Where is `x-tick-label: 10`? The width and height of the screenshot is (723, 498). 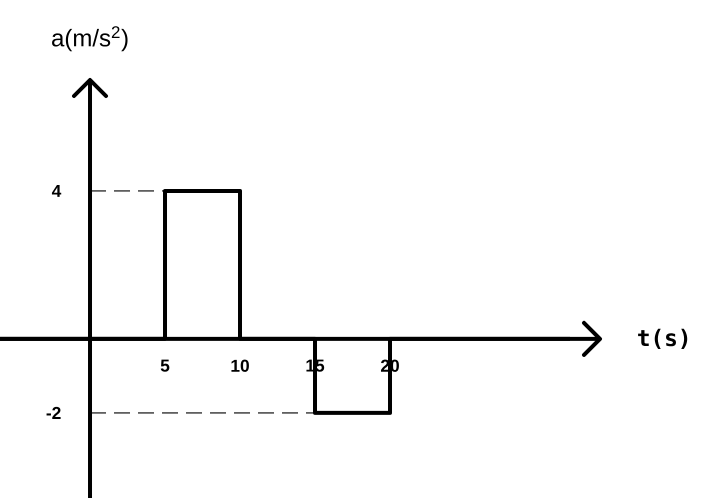
x-tick-label: 10 is located at coordinates (240, 366).